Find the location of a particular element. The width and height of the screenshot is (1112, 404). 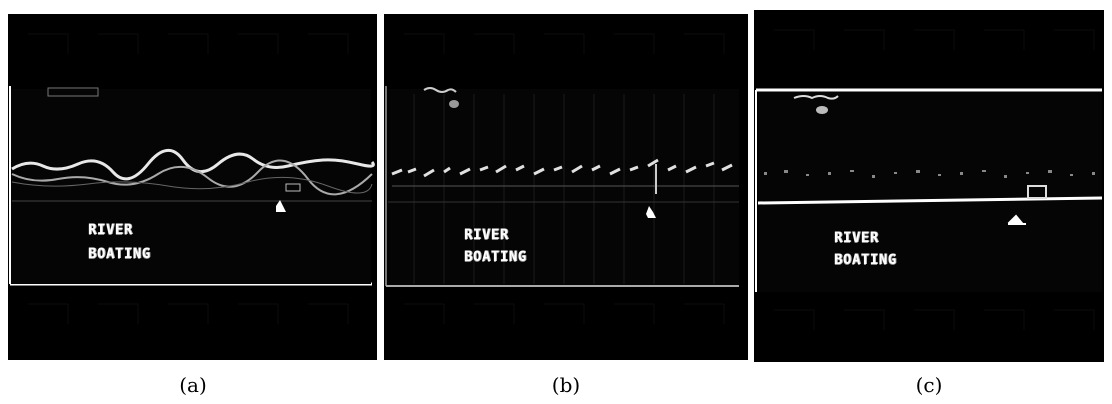

panel-b-text-river: RIVER is located at coordinates (486, 235).